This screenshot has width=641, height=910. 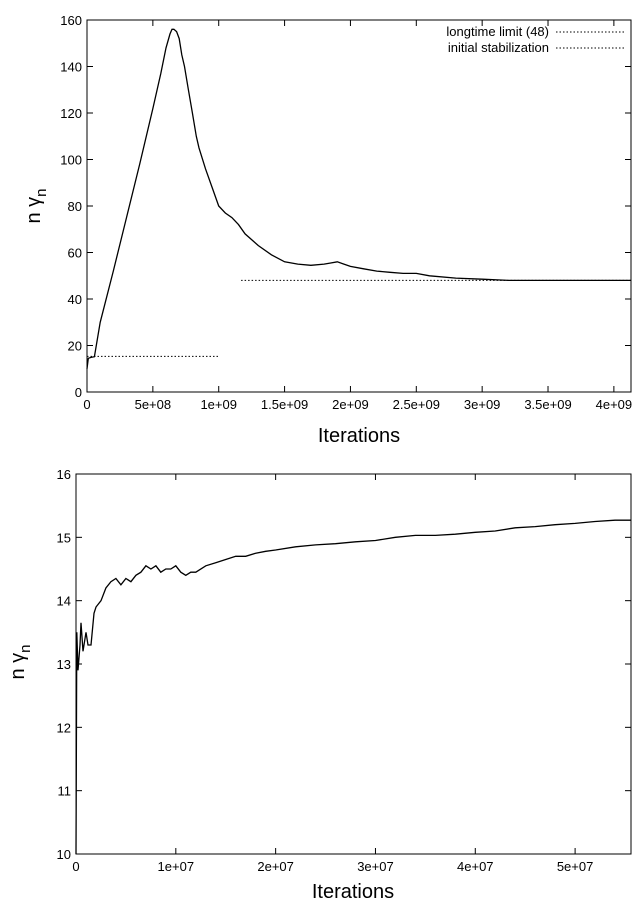 What do you see at coordinates (575, 866) in the screenshot?
I see `x-tick-label: 5e+07` at bounding box center [575, 866].